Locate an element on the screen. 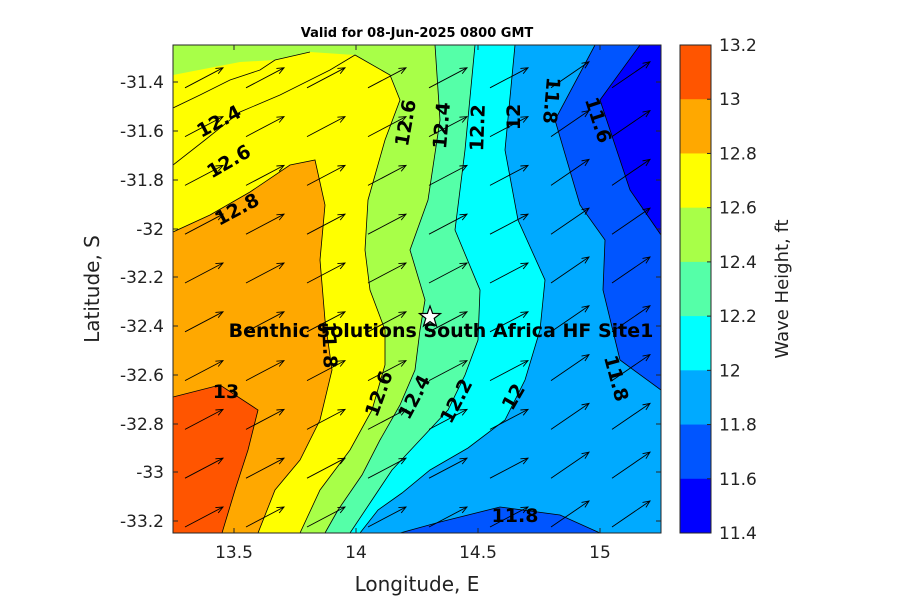  colorbar-tick-label: 11.4 is located at coordinates (738, 534).